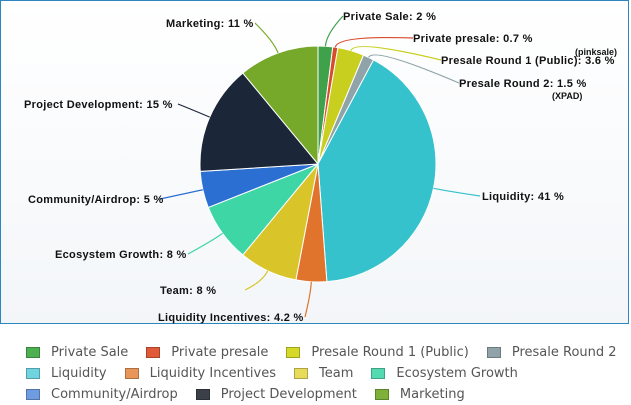 The height and width of the screenshot is (405, 631). What do you see at coordinates (114, 394) in the screenshot?
I see `legend-label: Community/Airdrop` at bounding box center [114, 394].